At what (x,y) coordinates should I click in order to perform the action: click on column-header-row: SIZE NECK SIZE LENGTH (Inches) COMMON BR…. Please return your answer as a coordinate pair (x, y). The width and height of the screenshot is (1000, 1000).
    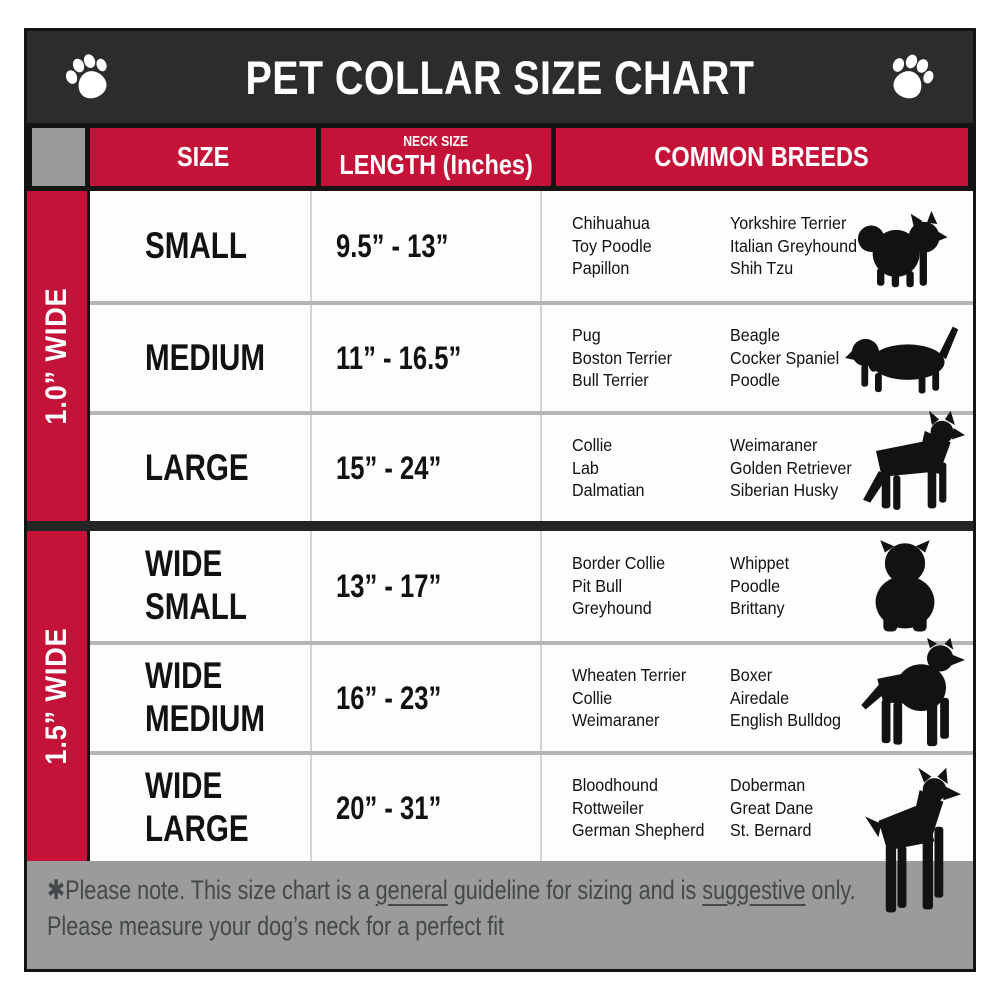
    Looking at the image, I should click on (500, 157).